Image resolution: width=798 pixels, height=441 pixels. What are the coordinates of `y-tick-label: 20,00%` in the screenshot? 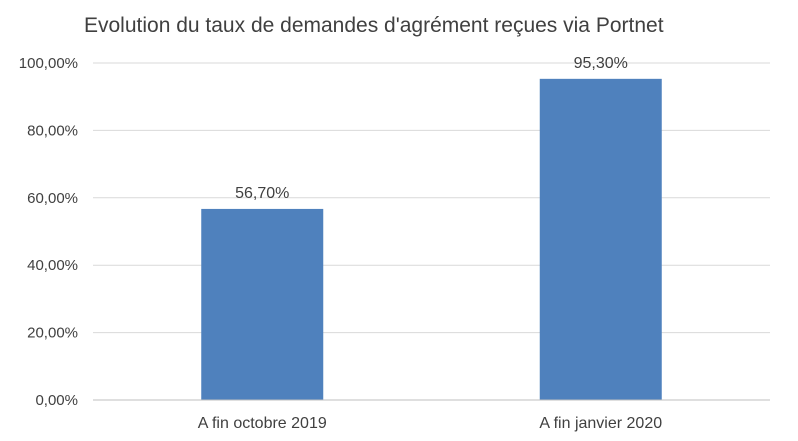 It's located at (52, 333).